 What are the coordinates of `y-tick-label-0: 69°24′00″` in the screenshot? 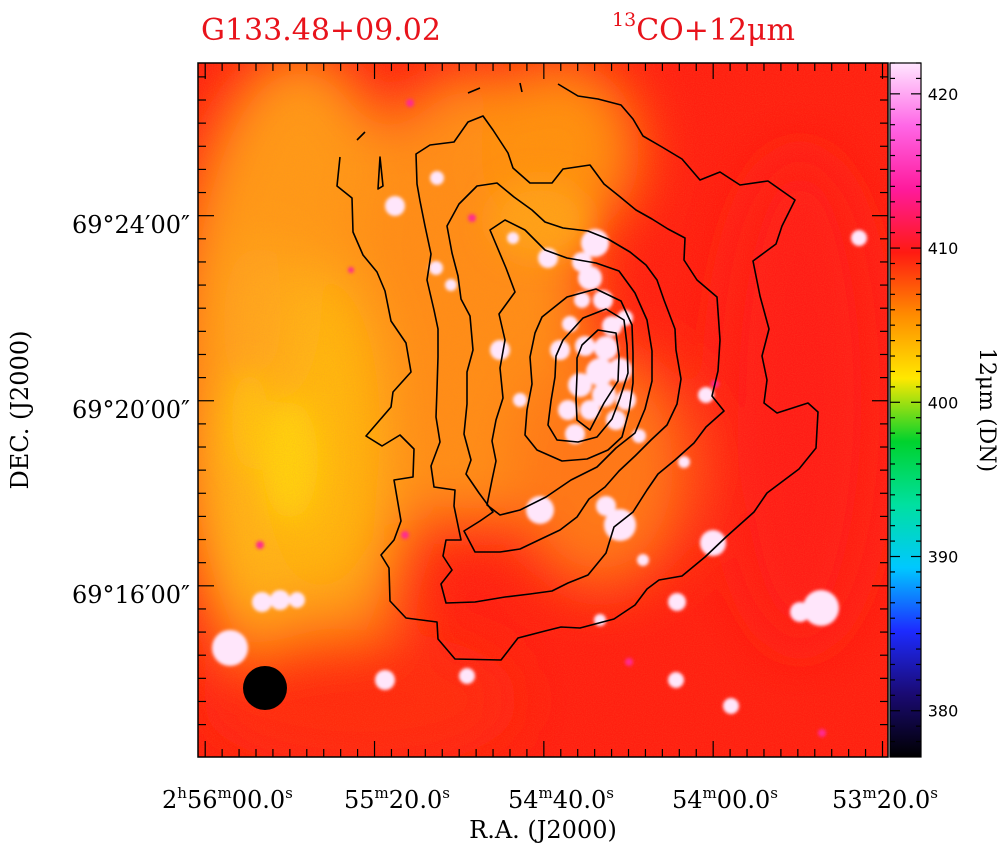 It's located at (131, 225).